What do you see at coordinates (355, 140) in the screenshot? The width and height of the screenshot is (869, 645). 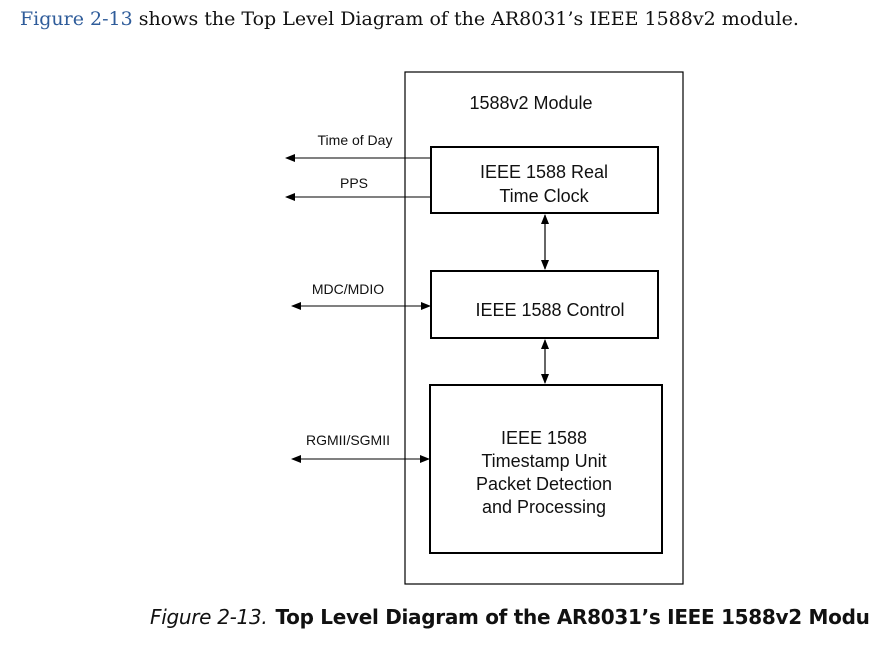 I see `time-of-day-label: Time of Day` at bounding box center [355, 140].